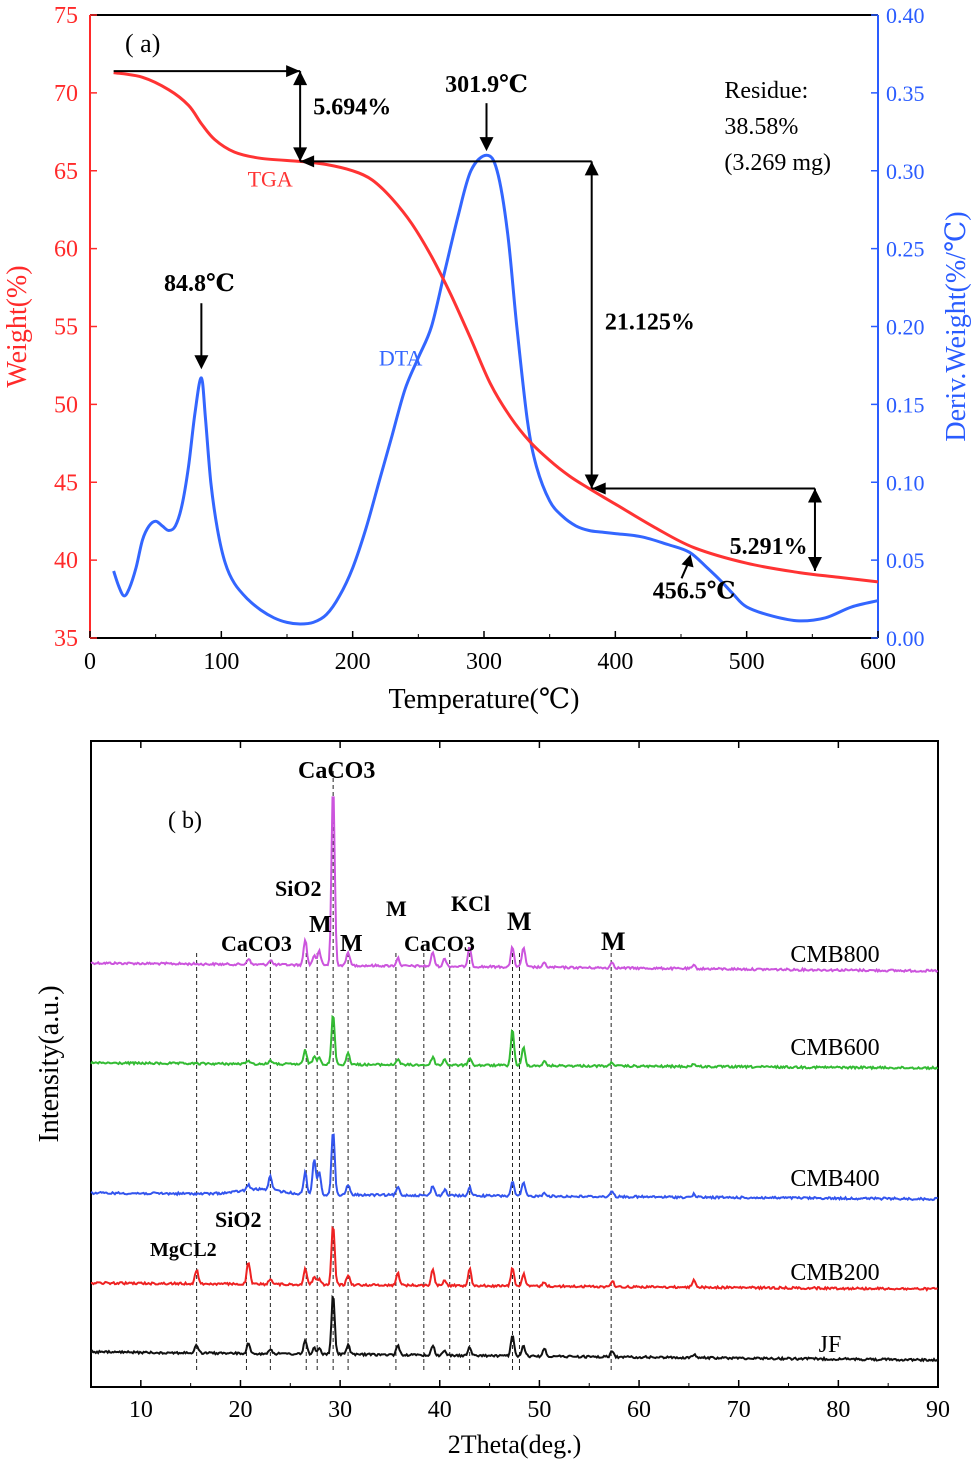 Image resolution: width=979 pixels, height=1467 pixels. Describe the element at coordinates (838, 1410) in the screenshot. I see `x-tick-label: 80` at that location.